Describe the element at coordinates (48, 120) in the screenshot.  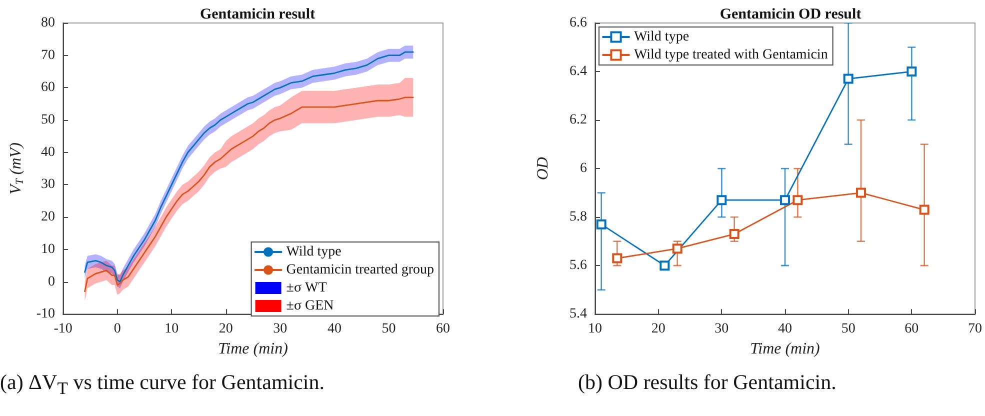
I see `y-tick-label: 50` at that location.